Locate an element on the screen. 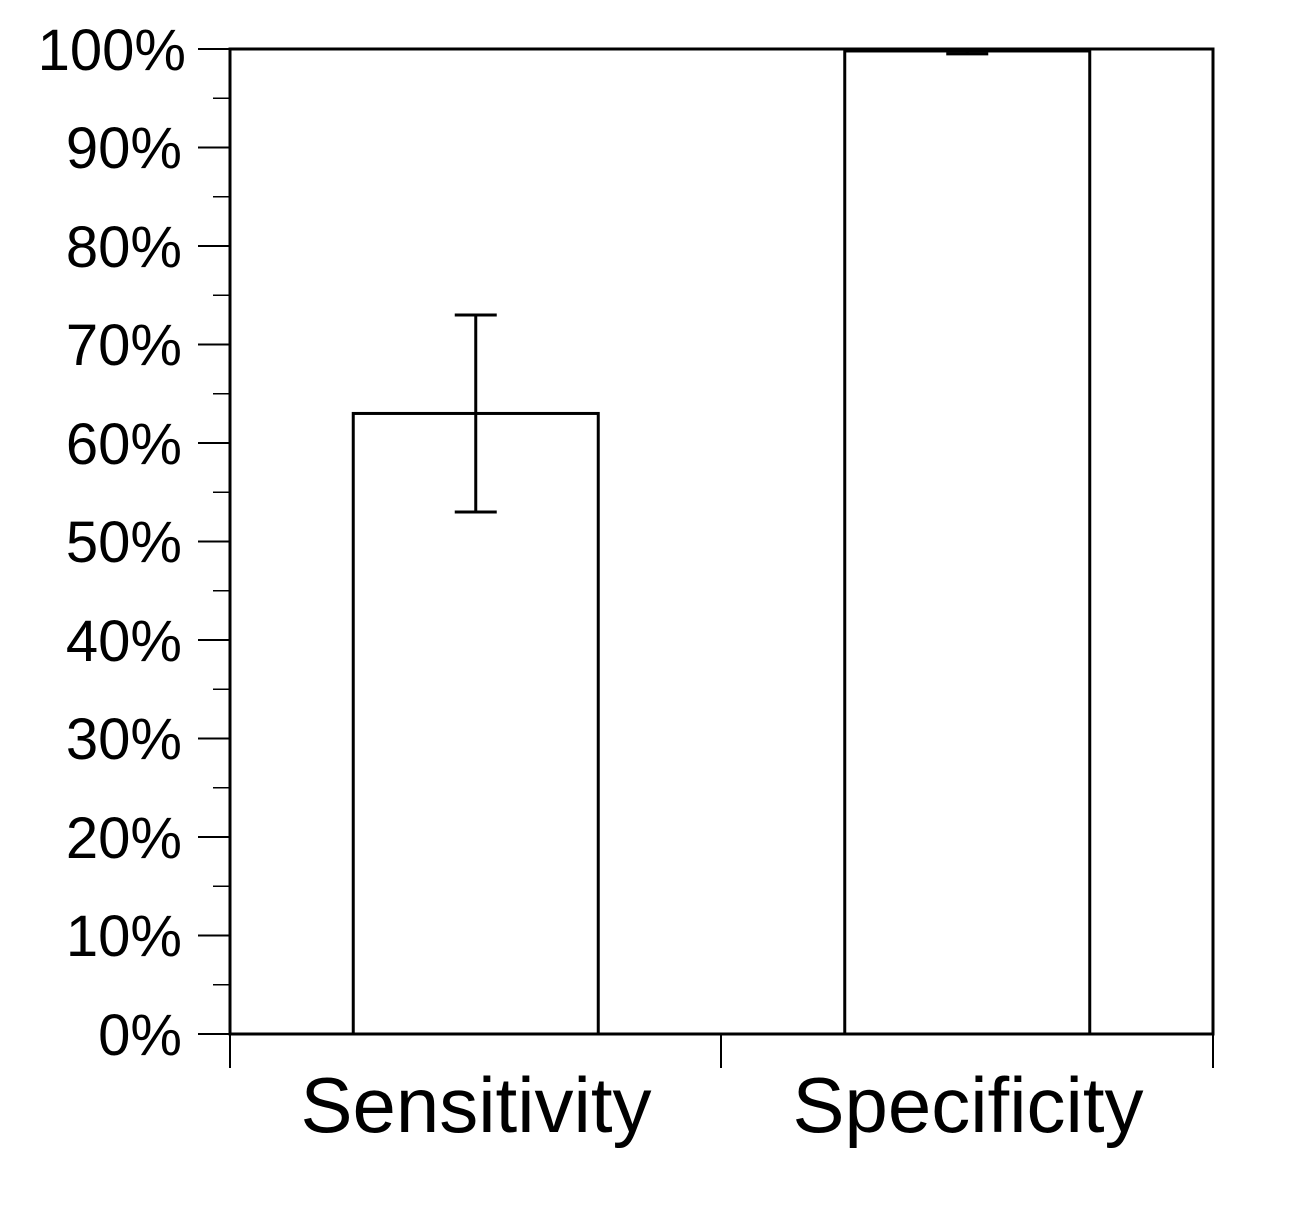 The width and height of the screenshot is (1300, 1206). x-axis-labels: Sensitivity Specificity is located at coordinates (721, 1105).